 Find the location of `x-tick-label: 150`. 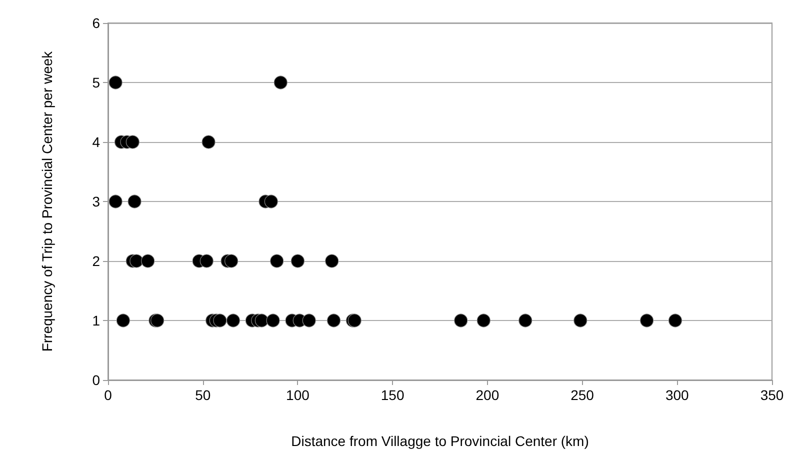

x-tick-label: 150 is located at coordinates (392, 395).